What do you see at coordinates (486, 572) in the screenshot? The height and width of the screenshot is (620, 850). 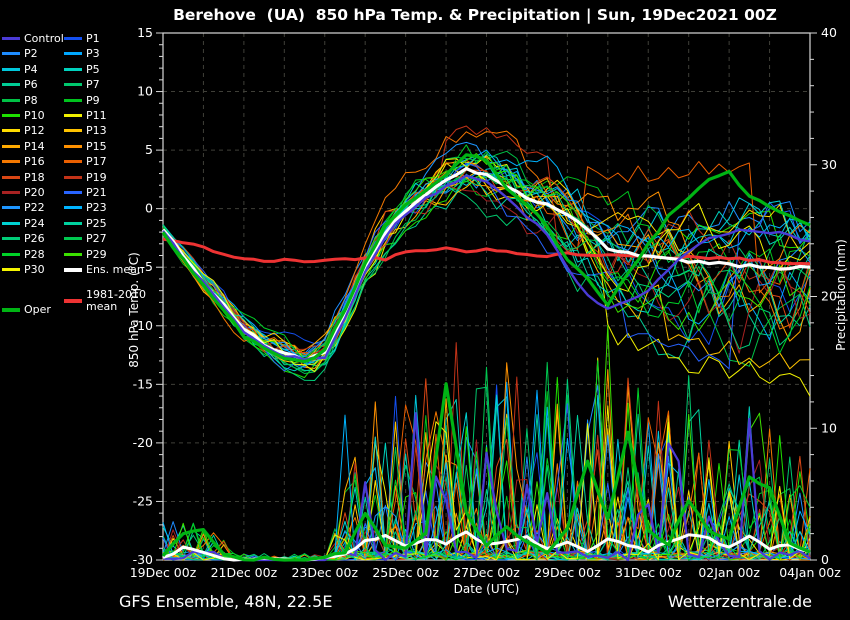 I see `x-tick-label: 27Dec 00z` at bounding box center [486, 572].